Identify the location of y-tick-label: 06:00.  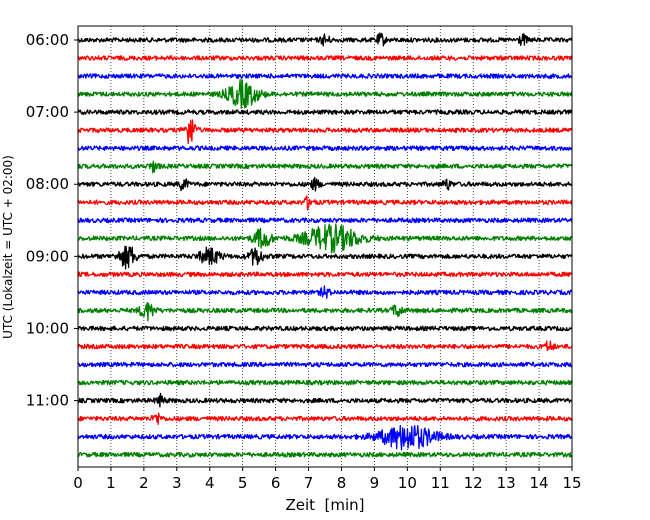
(47, 40).